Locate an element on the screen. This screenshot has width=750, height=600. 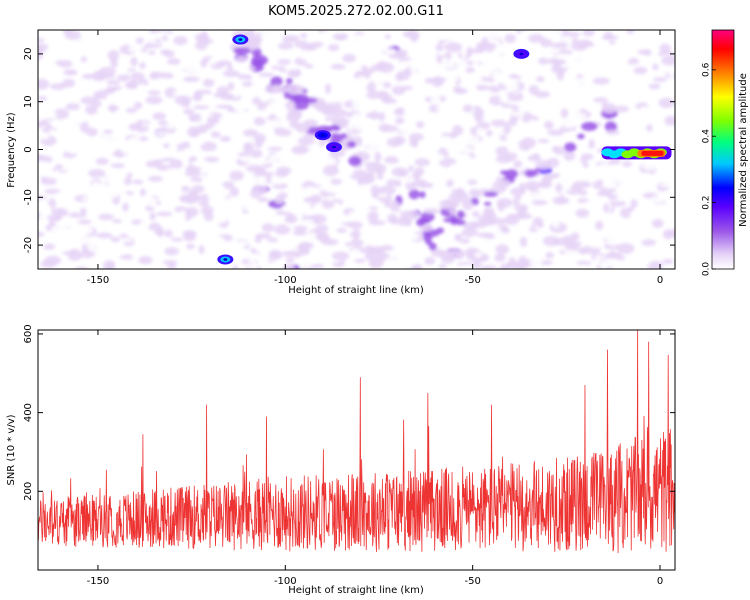
spectrogram-x-tick-label: -100 is located at coordinates (285, 280).